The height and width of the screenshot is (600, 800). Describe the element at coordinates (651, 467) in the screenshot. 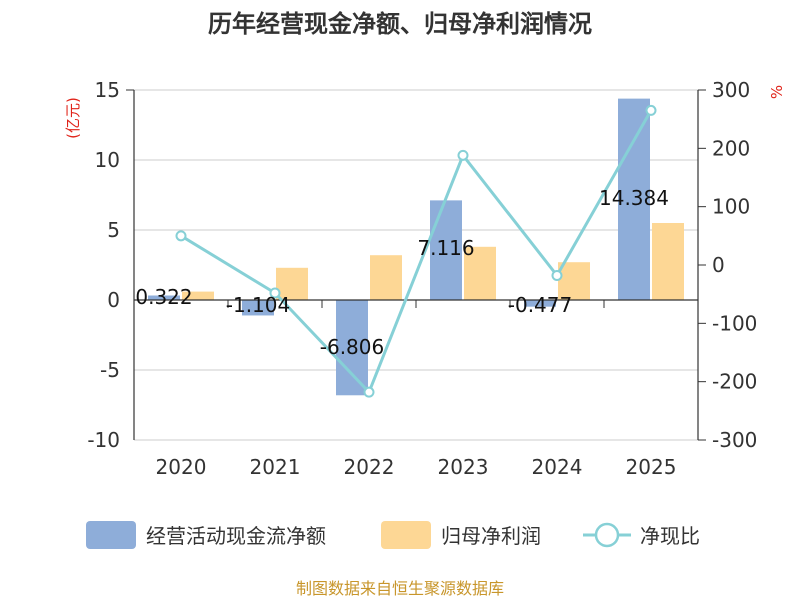

I see `x-tick-label: 2025` at that location.